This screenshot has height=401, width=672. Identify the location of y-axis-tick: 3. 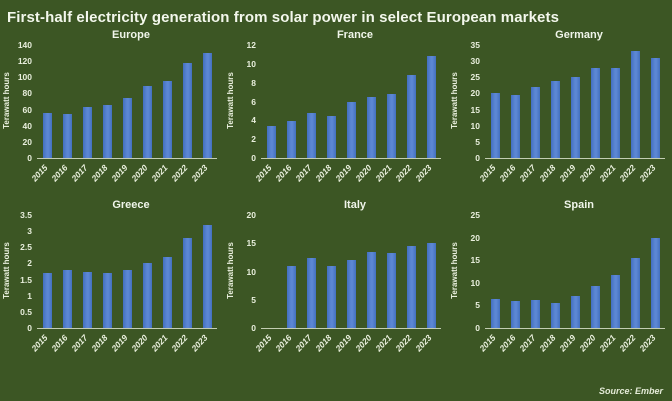
(29, 231).